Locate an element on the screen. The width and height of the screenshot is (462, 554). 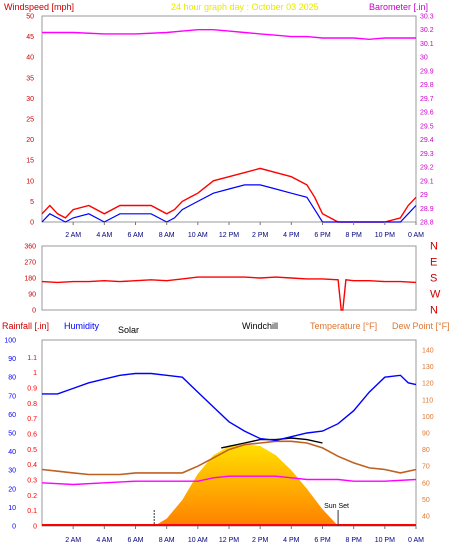
humidity-ytick-label: 100 is located at coordinates (10, 341).